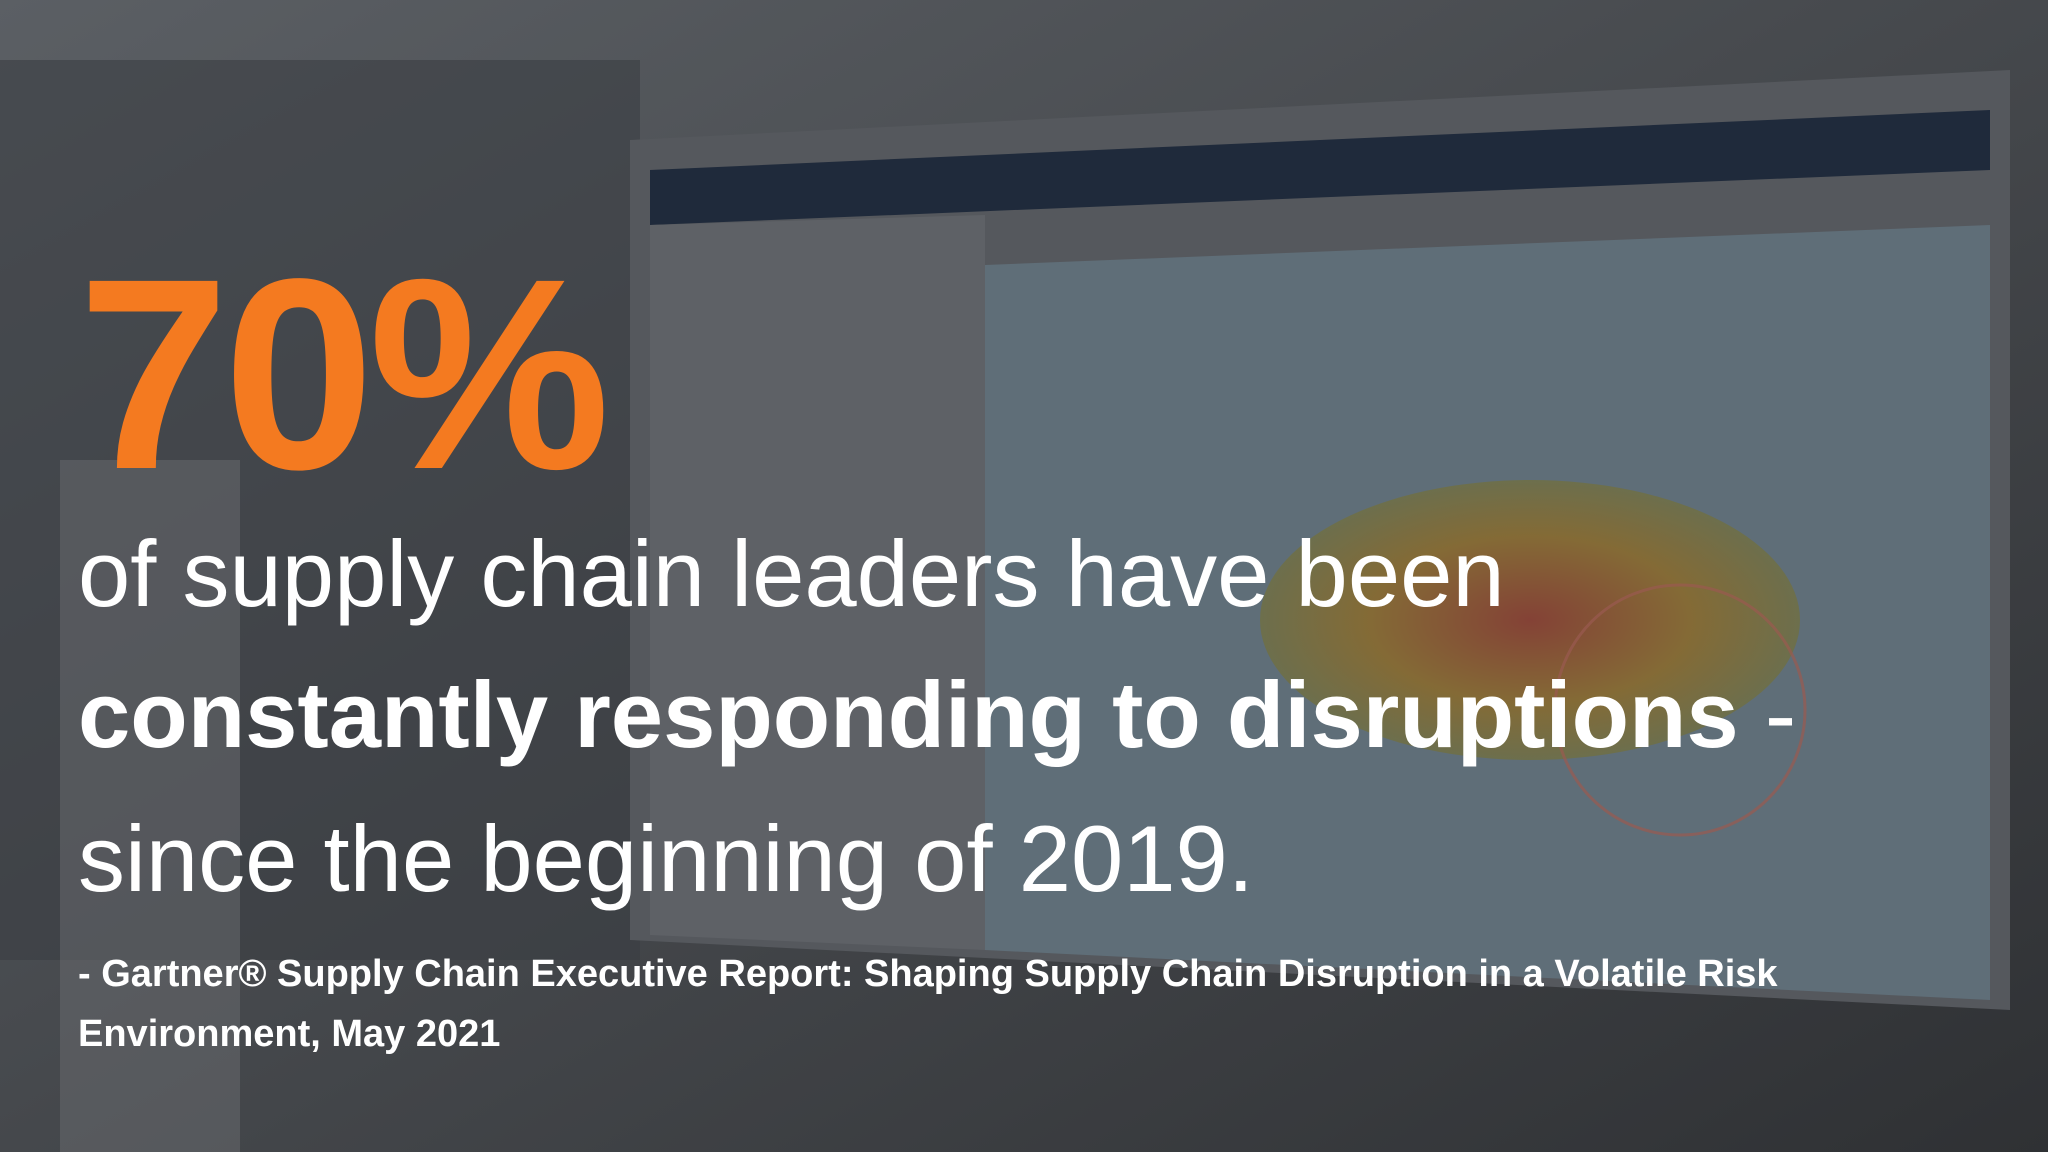 Image resolution: width=2048 pixels, height=1152 pixels. I want to click on statement-line: constantly responding to disruptions -, so click(937, 715).